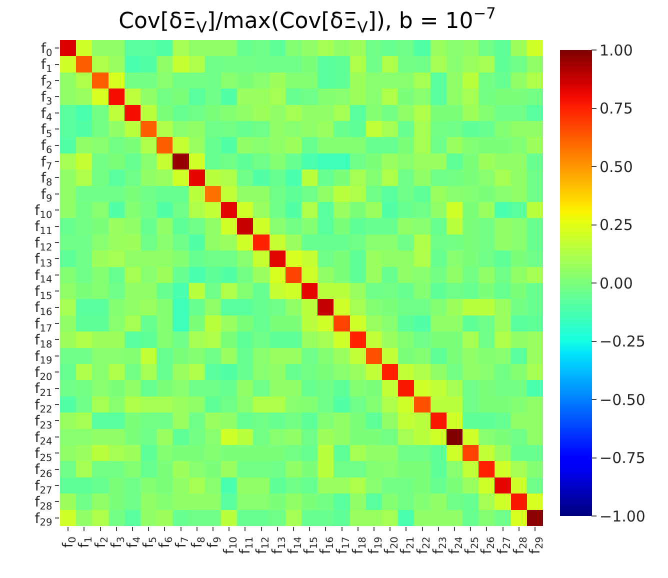 This screenshot has width=668, height=578. What do you see at coordinates (616, 283) in the screenshot?
I see `color-bar-label: 0.00` at bounding box center [616, 283].